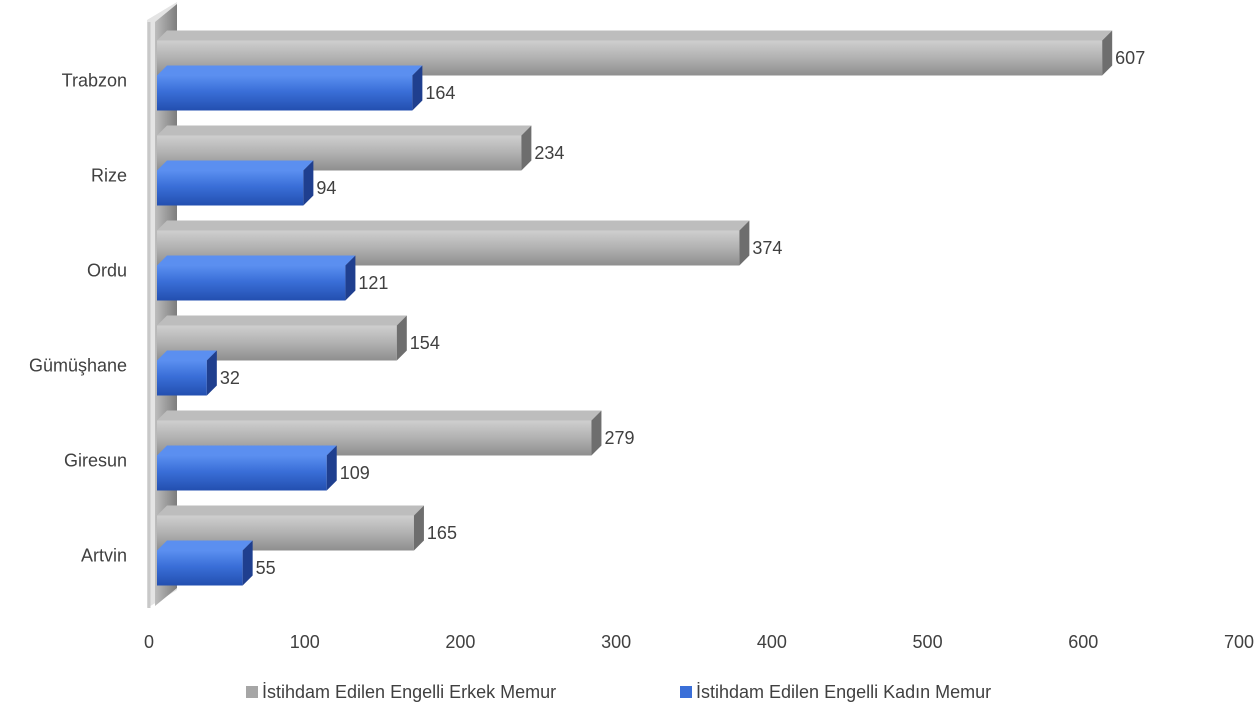 The image size is (1254, 711). What do you see at coordinates (247, 468) in the screenshot?
I see `bar-giresun-kadin` at bounding box center [247, 468].